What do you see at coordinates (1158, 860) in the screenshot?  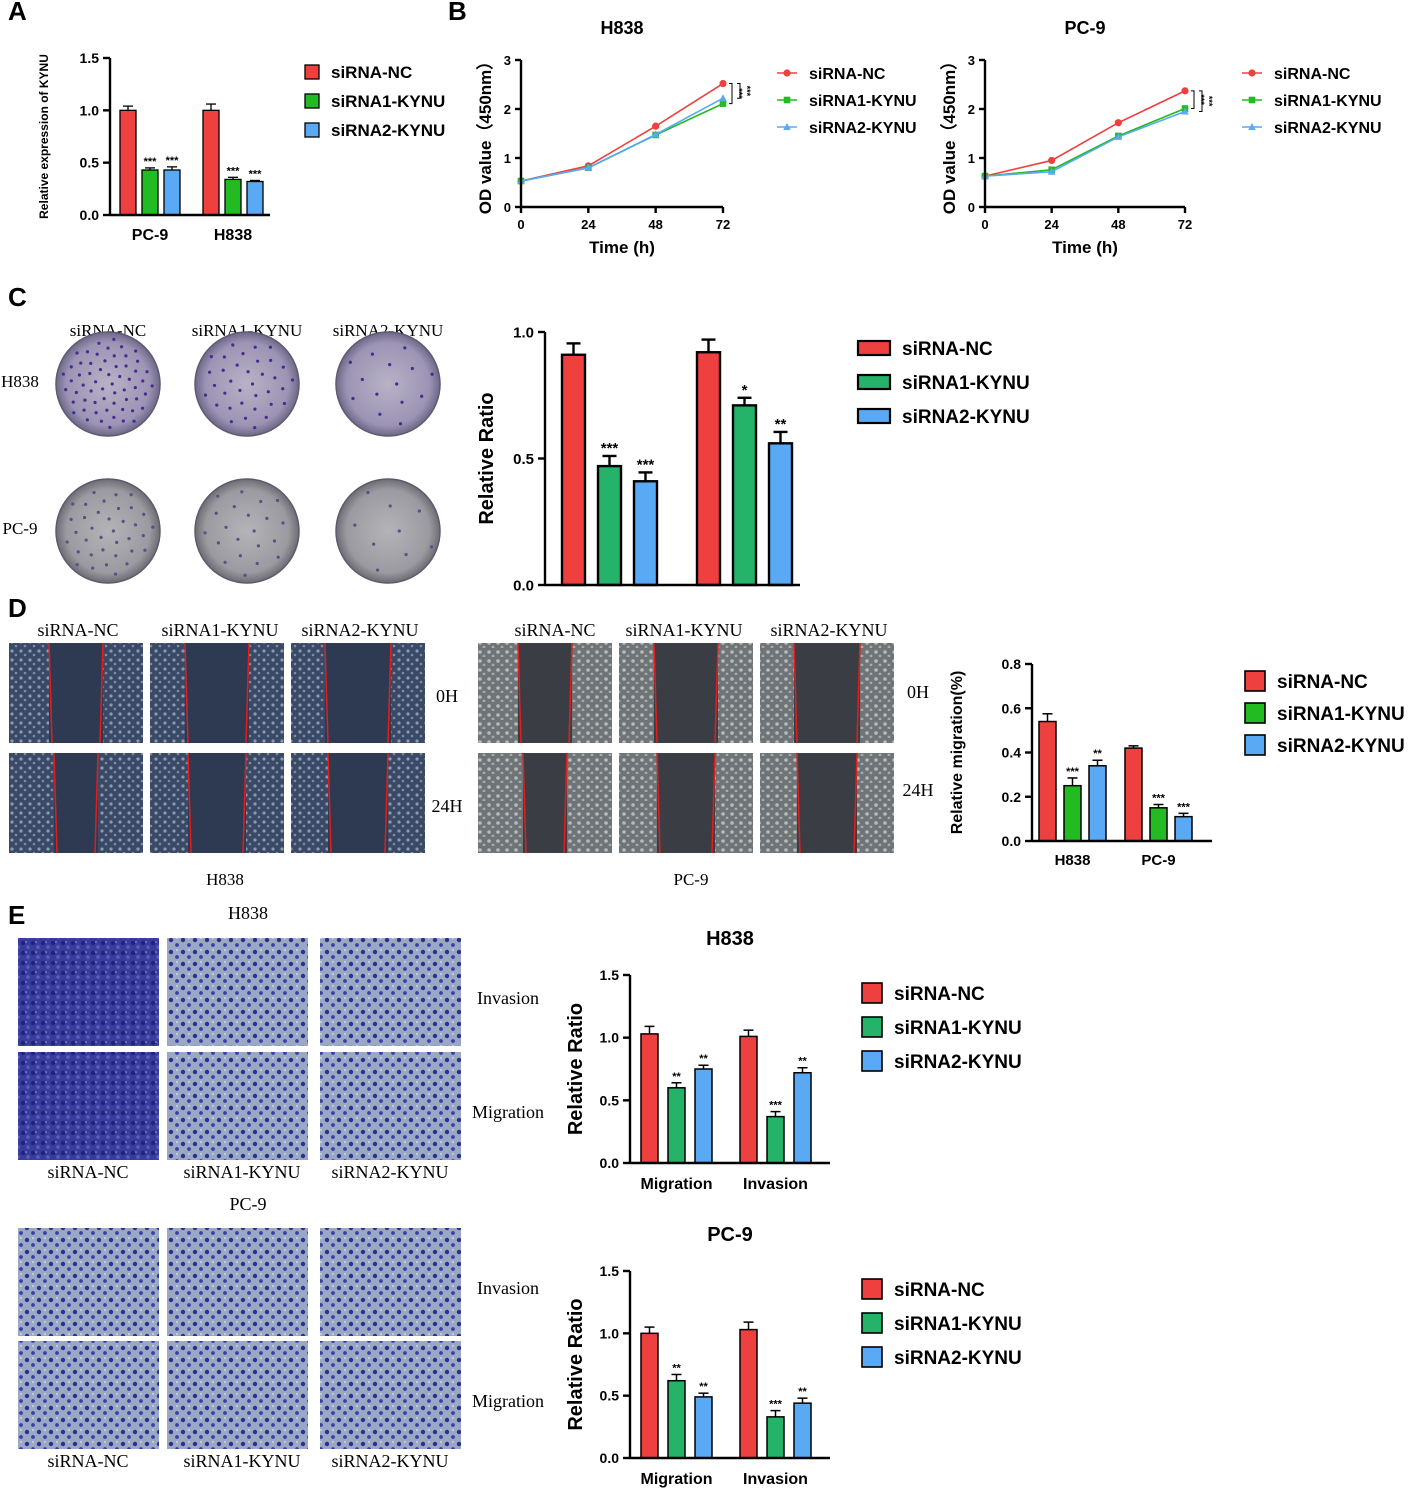 I see `x-tick-label: PC-9` at bounding box center [1158, 860].